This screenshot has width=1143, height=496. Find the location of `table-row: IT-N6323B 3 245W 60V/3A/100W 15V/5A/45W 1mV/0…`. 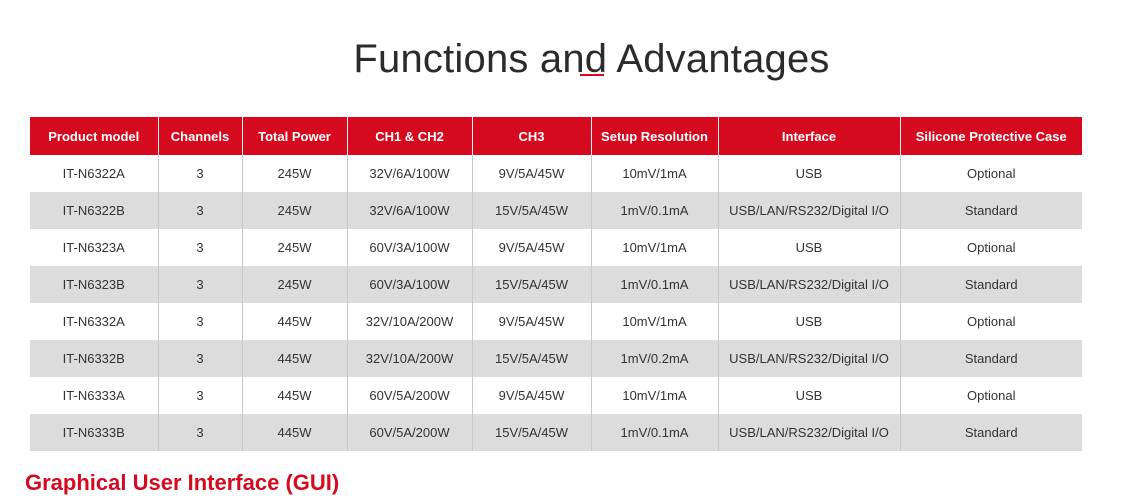

table-row: IT-N6323B 3 245W 60V/3A/100W 15V/5A/45W 1mV/0… is located at coordinates (556, 284).